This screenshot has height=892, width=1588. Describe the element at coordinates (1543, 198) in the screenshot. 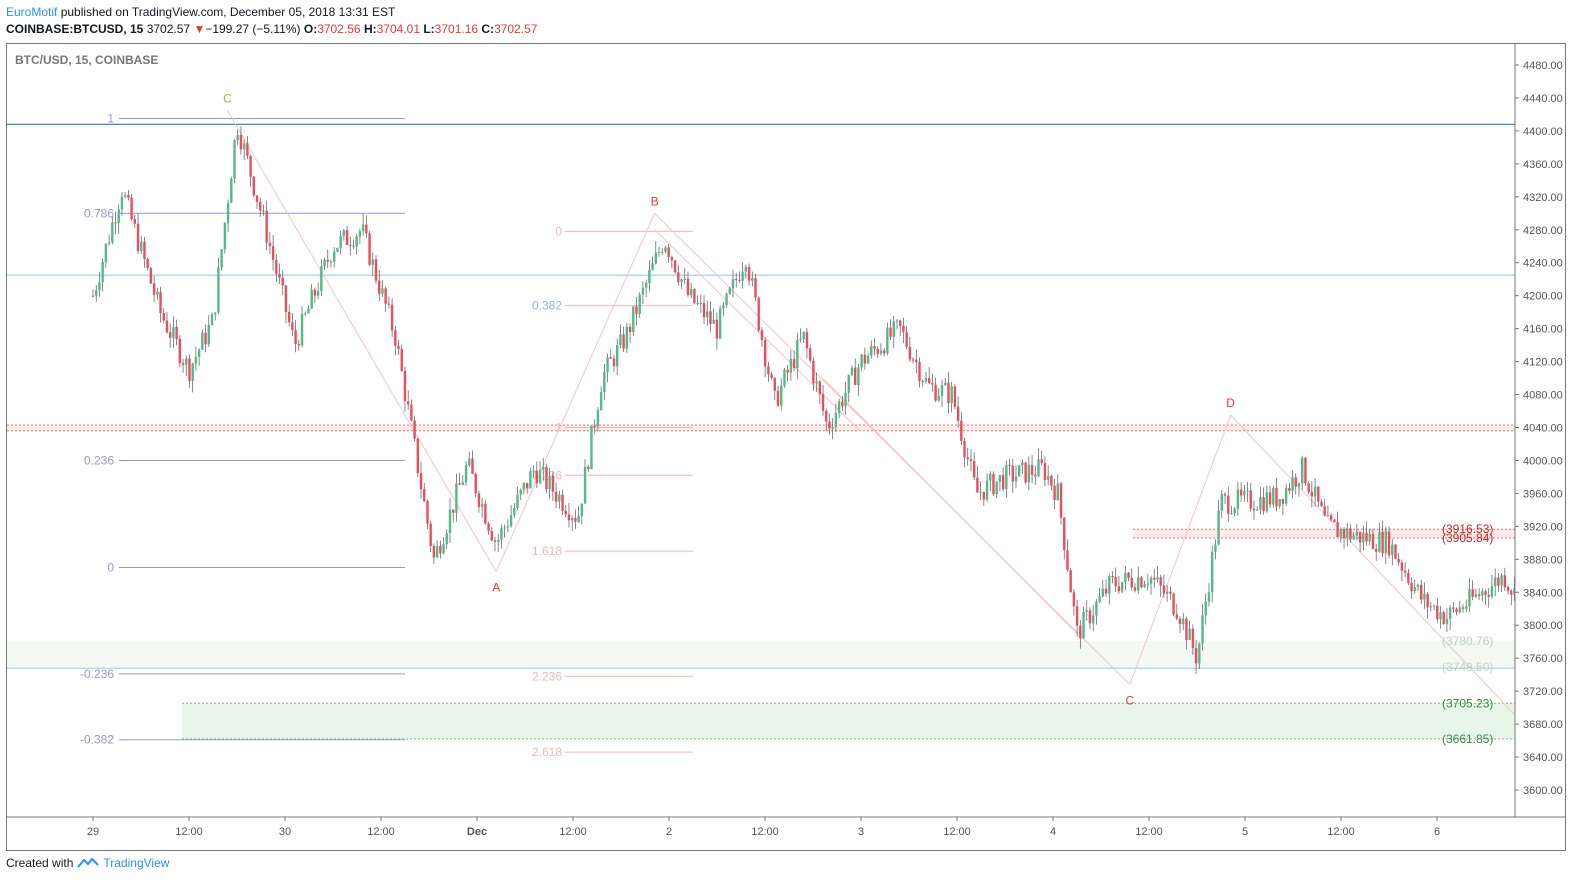

I see `price-tick-label: 4320.00` at that location.